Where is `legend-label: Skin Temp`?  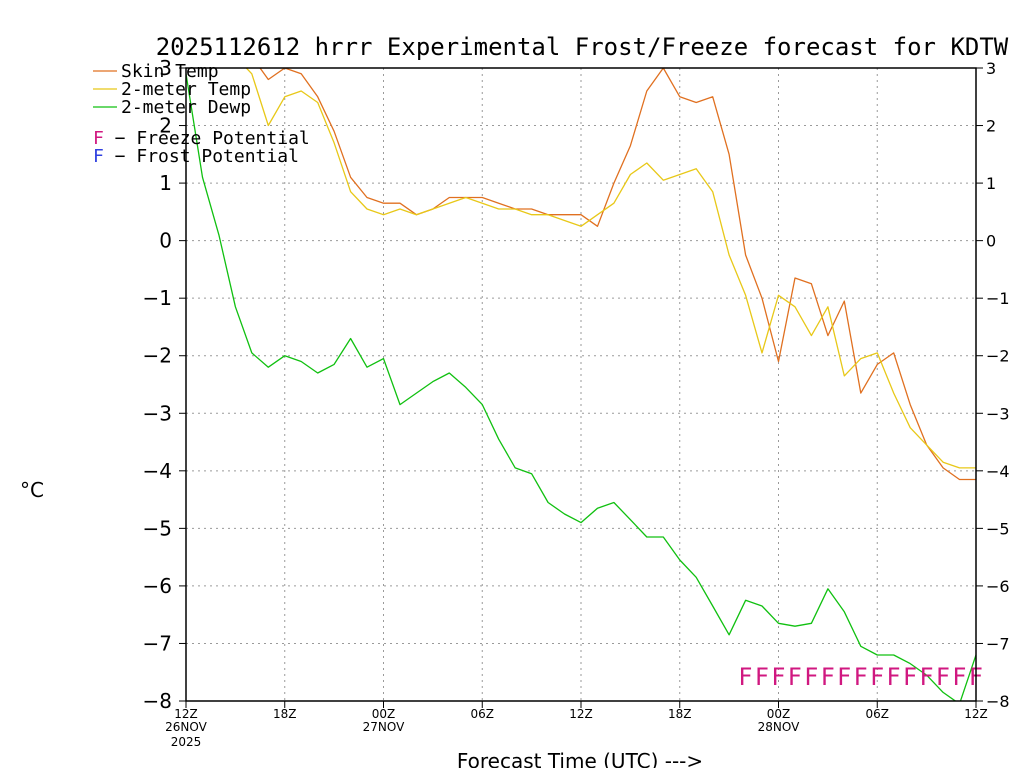
legend-label: Skin Temp is located at coordinates (170, 71).